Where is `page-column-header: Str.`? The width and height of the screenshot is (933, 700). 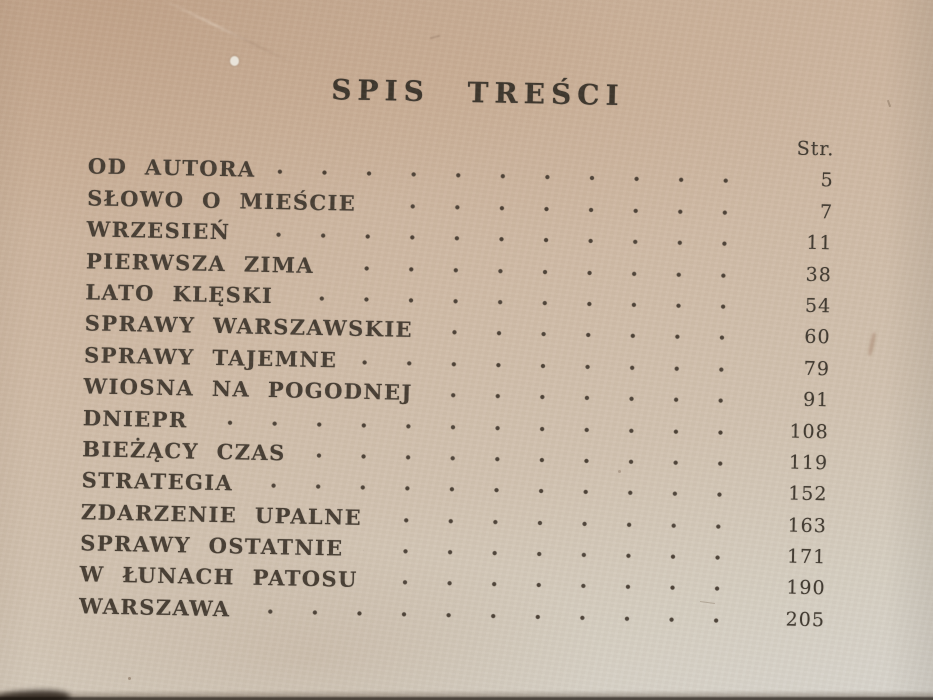
page-column-header: Str. is located at coordinates (815, 149).